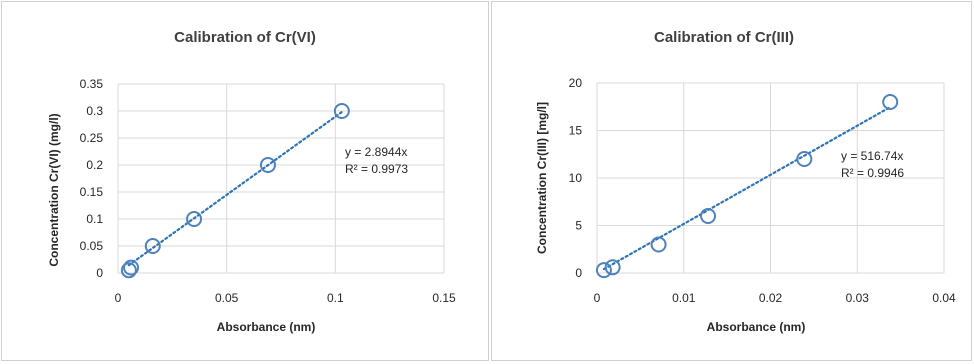  What do you see at coordinates (444, 298) in the screenshot?
I see `x-tick-label: 0.15` at bounding box center [444, 298].